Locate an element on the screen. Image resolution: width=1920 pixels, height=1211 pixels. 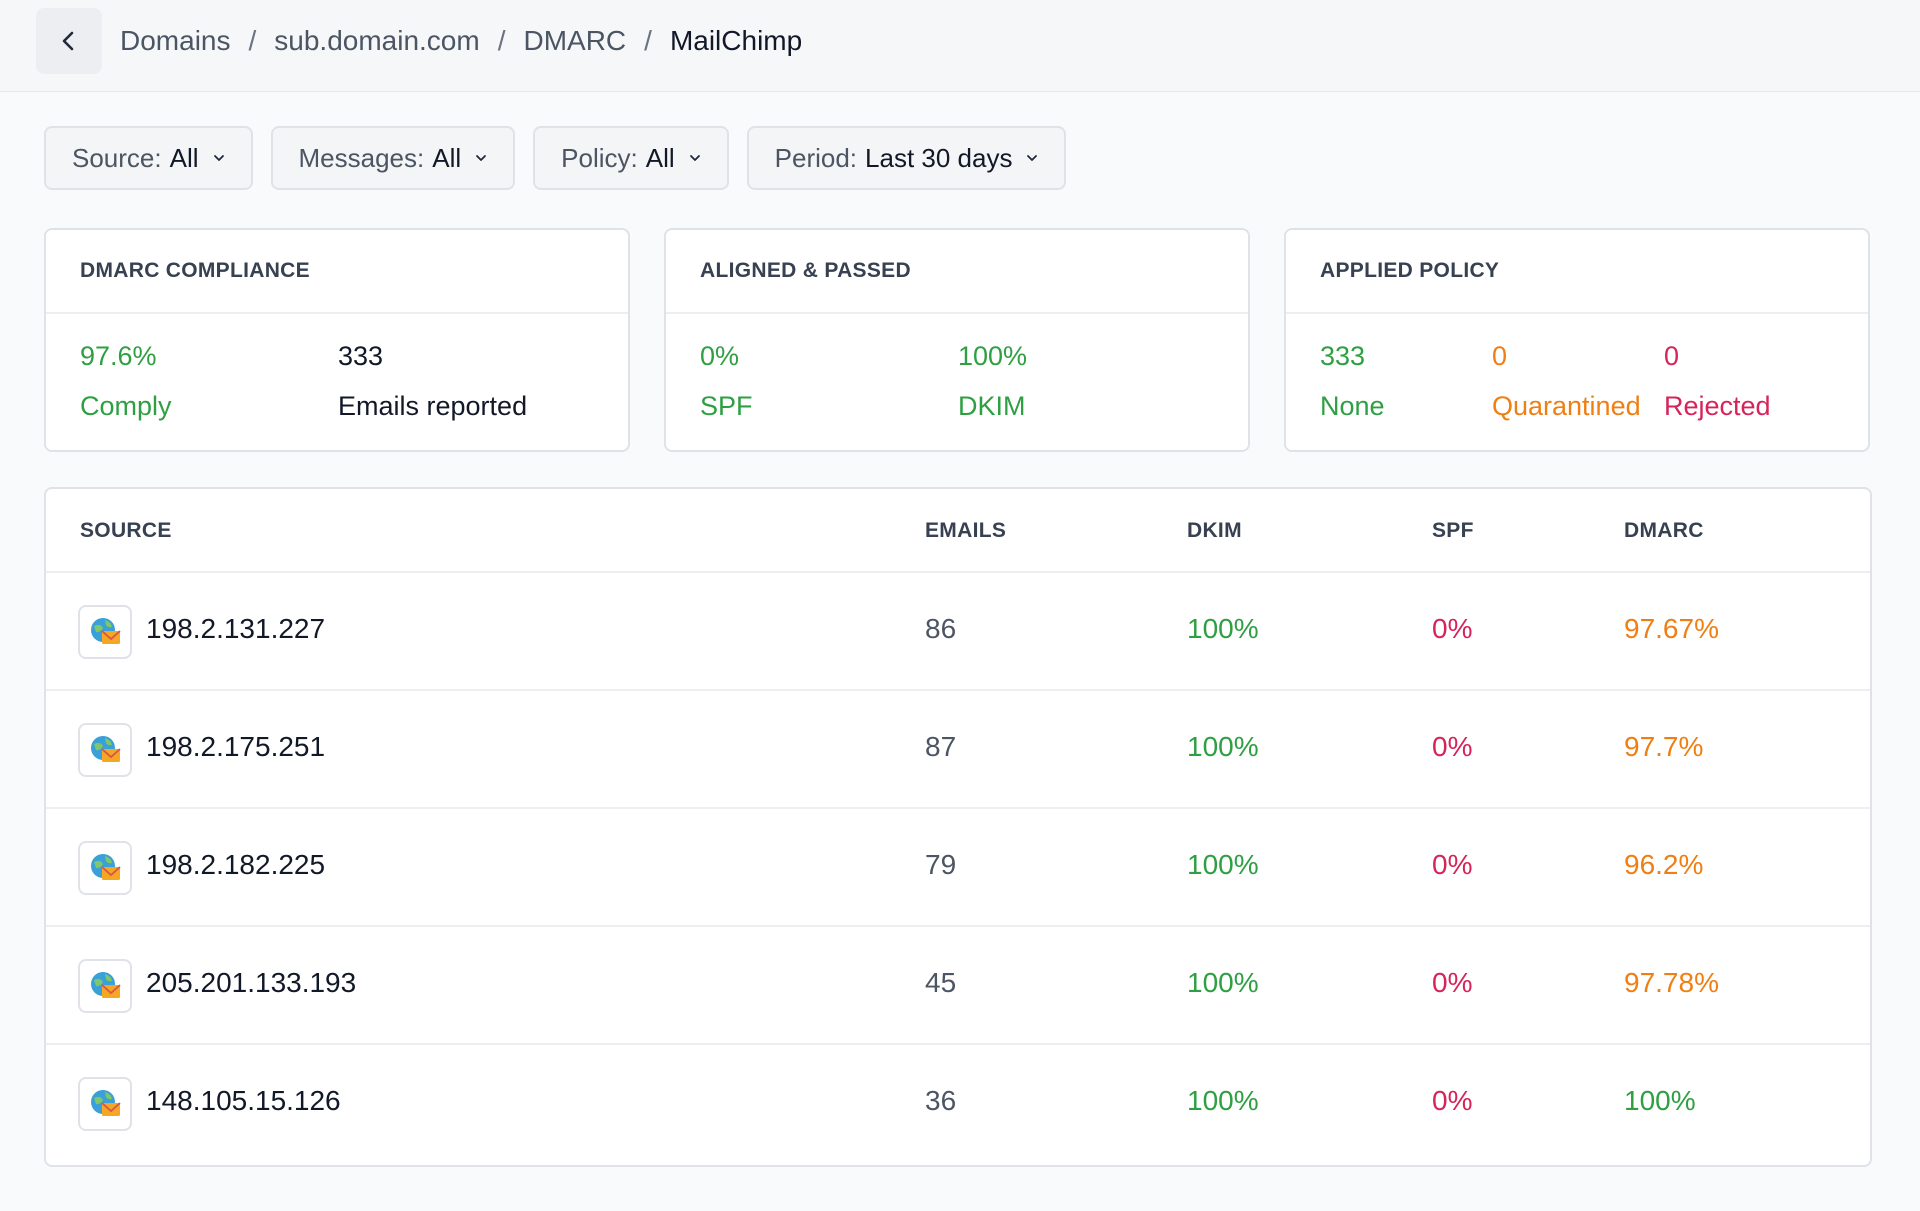
emails-reported-stat: 333 Emails reported is located at coordinates (432, 381).